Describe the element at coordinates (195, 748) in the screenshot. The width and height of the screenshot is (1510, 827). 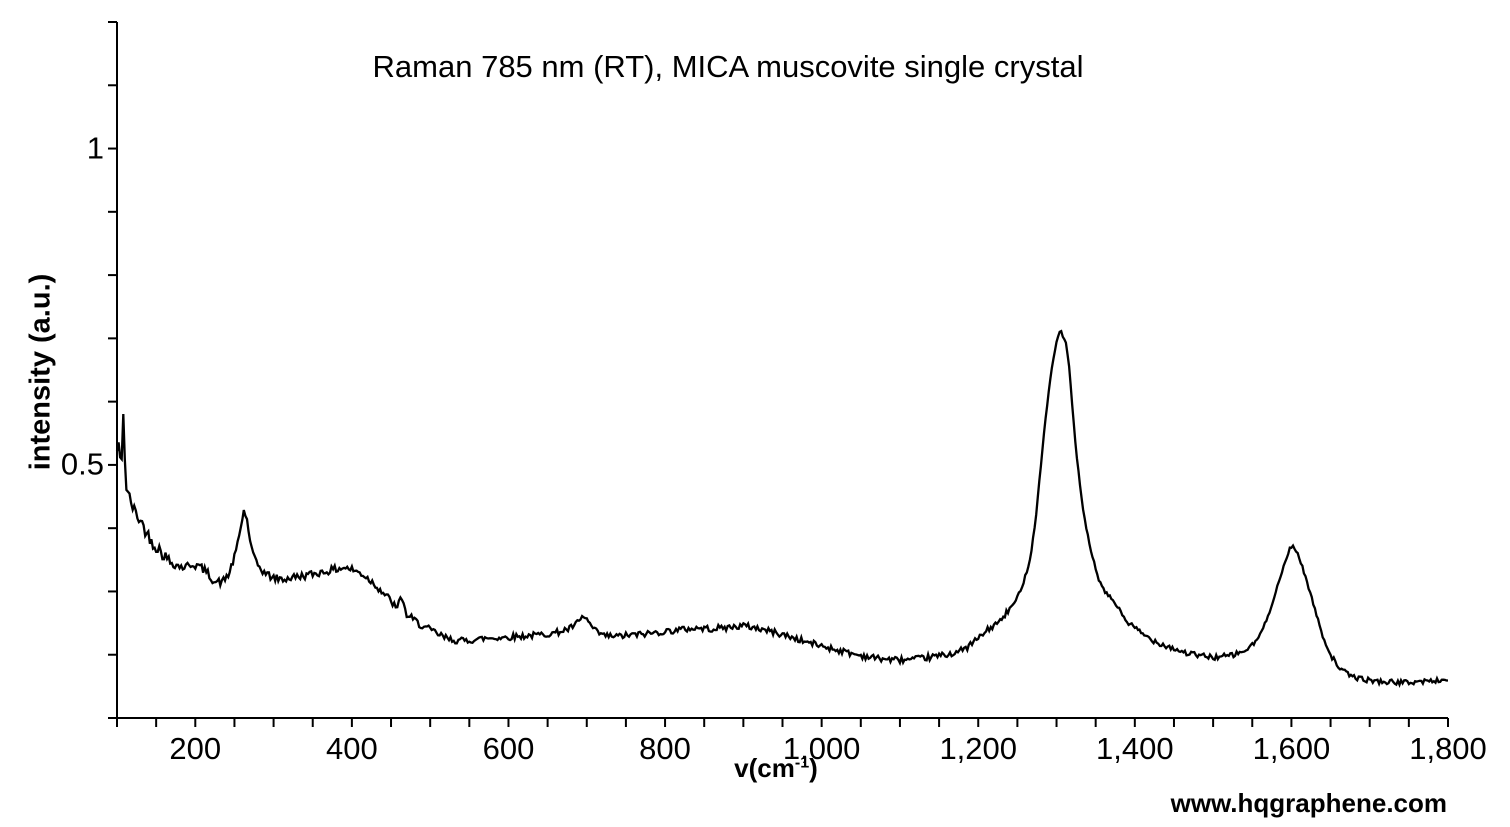
I see `x-tick-label: 200` at that location.